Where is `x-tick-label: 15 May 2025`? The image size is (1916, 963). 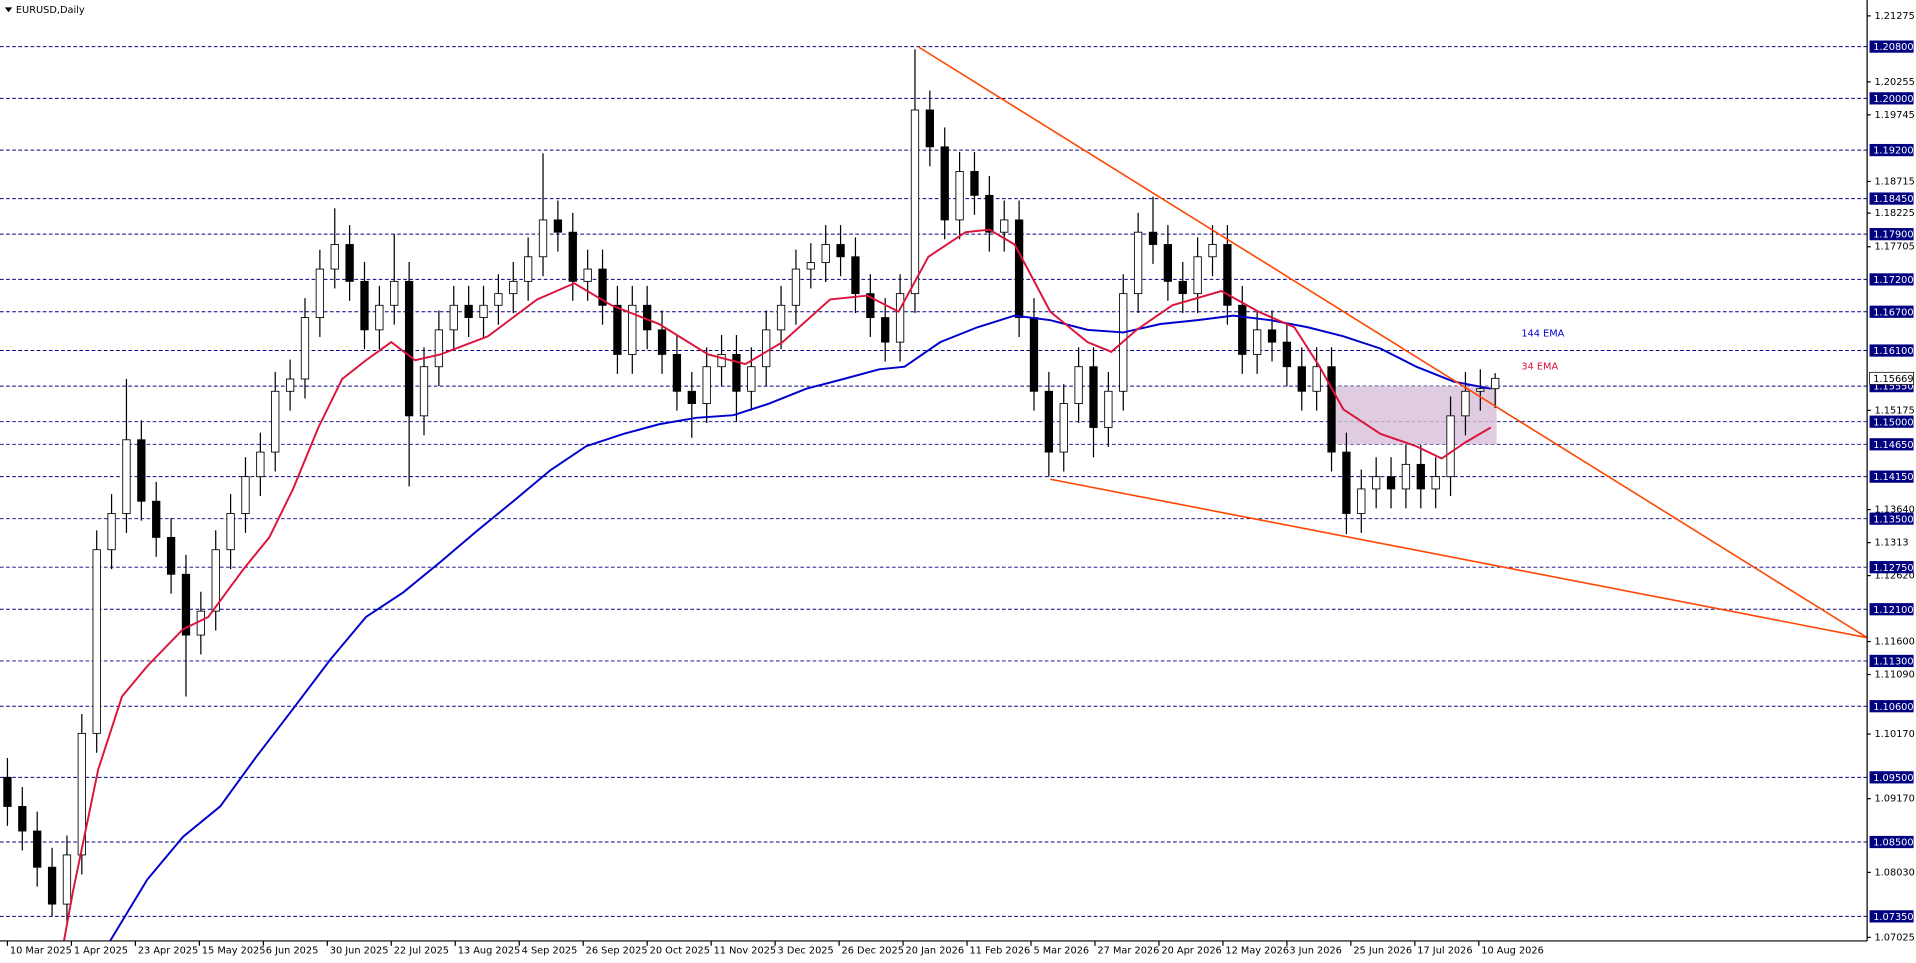 x-tick-label: 15 May 2025 is located at coordinates (234, 951).